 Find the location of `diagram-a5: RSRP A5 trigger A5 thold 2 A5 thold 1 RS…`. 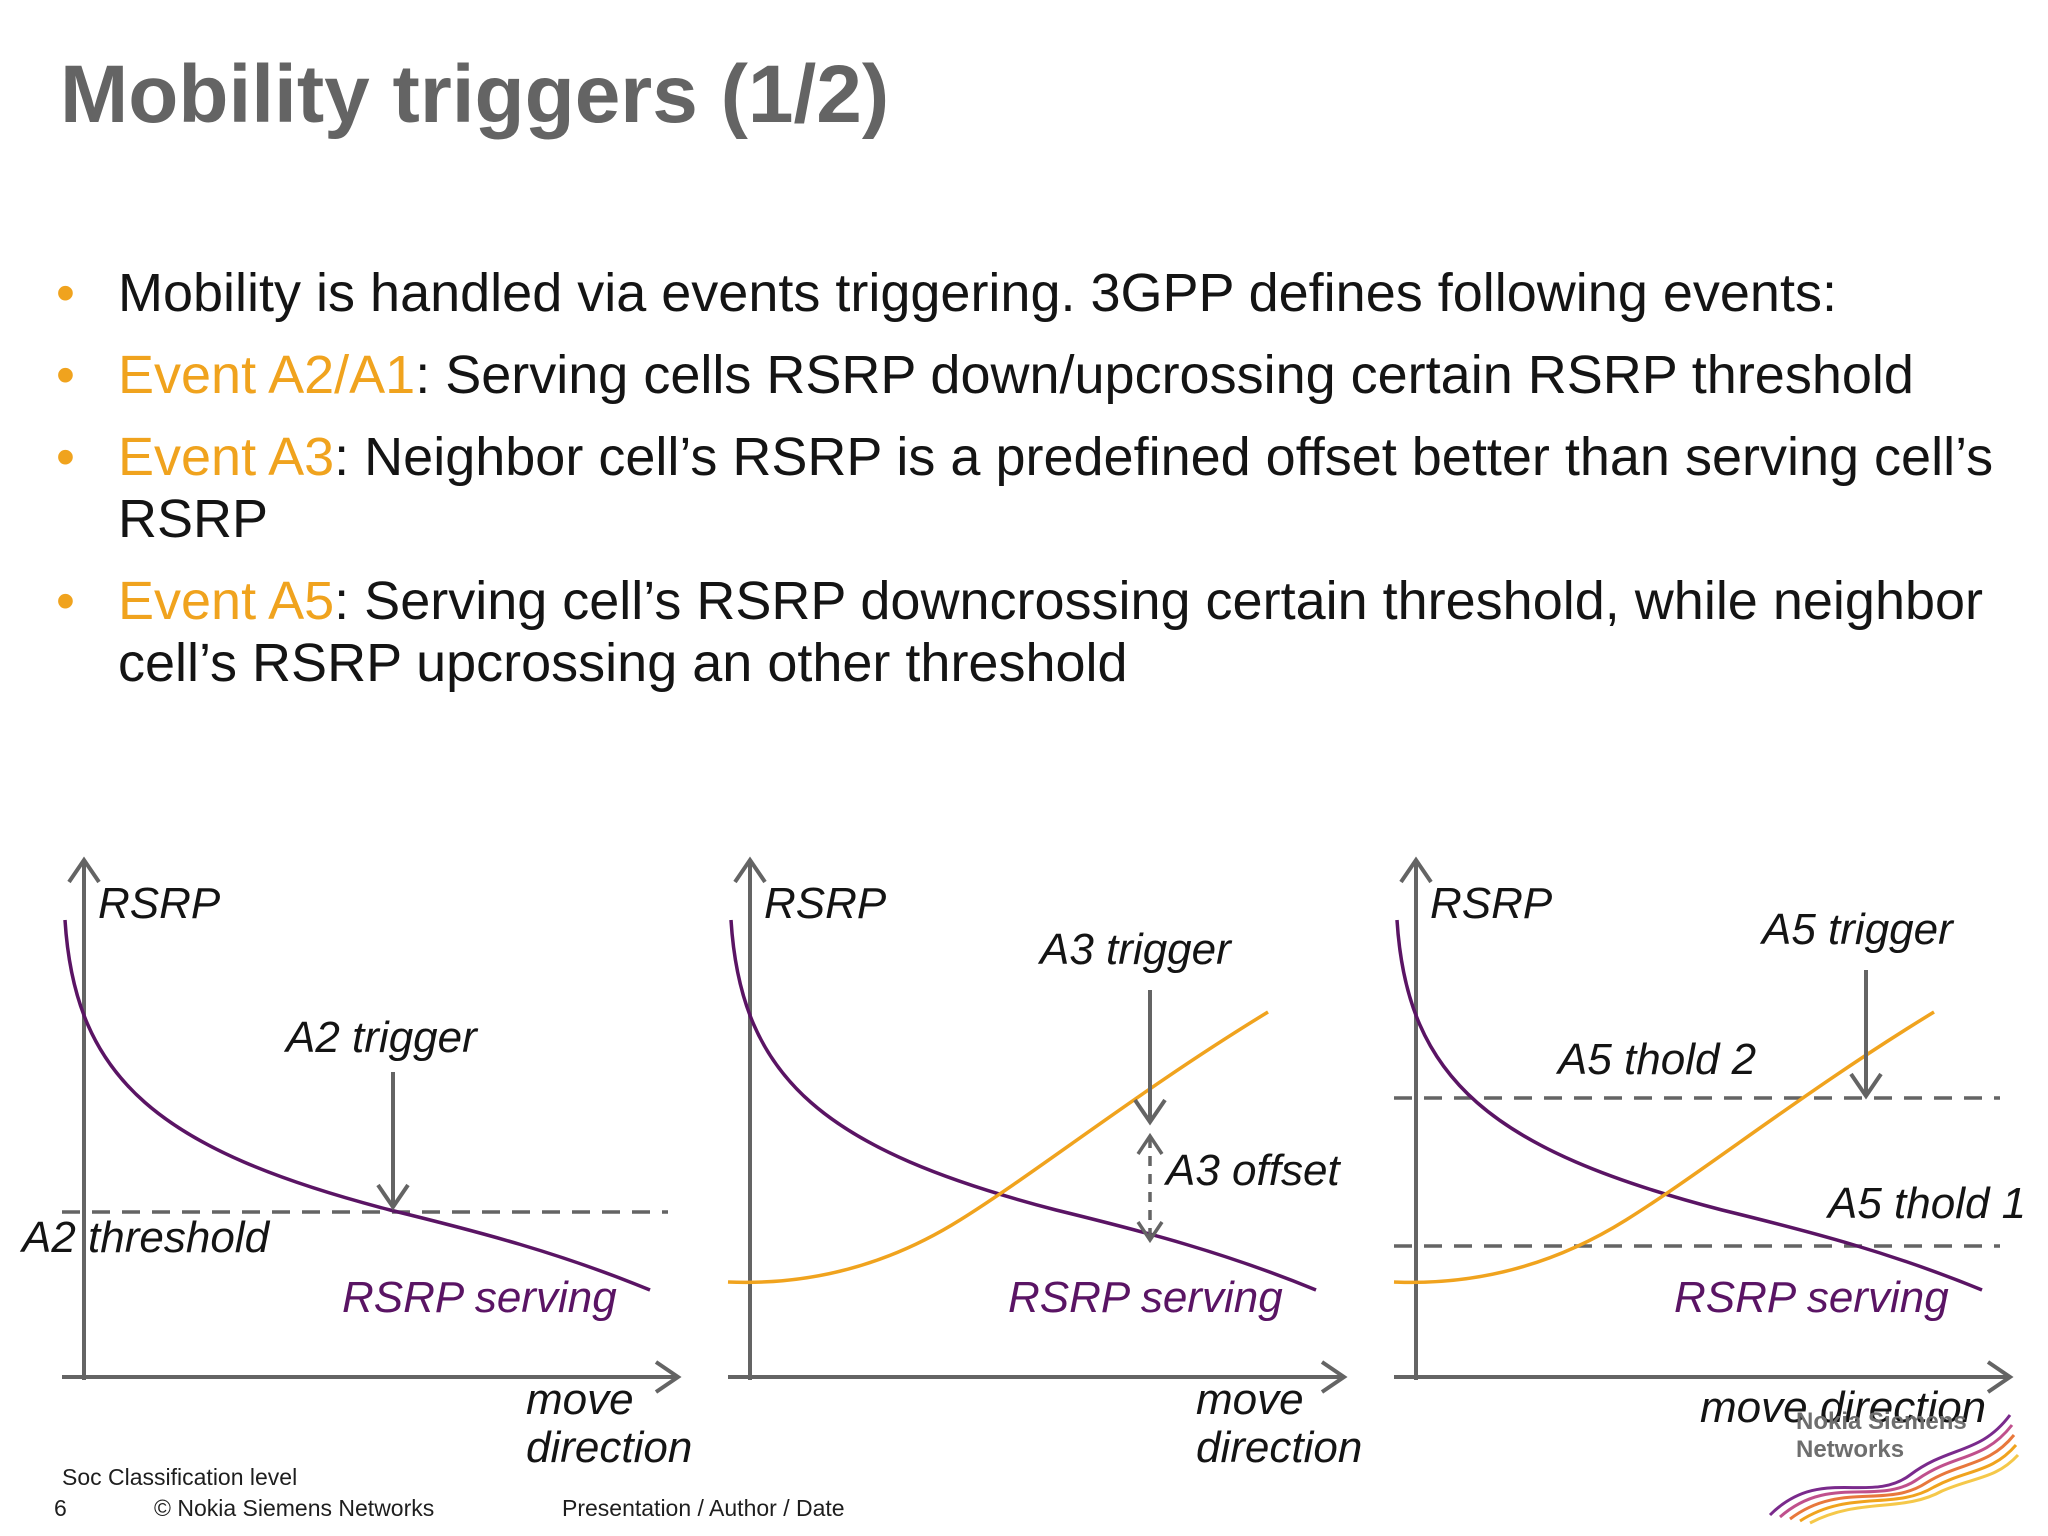

diagram-a5: RSRP A5 trigger A5 thold 2 A5 thold 1 RS… is located at coordinates (1709, 1144).